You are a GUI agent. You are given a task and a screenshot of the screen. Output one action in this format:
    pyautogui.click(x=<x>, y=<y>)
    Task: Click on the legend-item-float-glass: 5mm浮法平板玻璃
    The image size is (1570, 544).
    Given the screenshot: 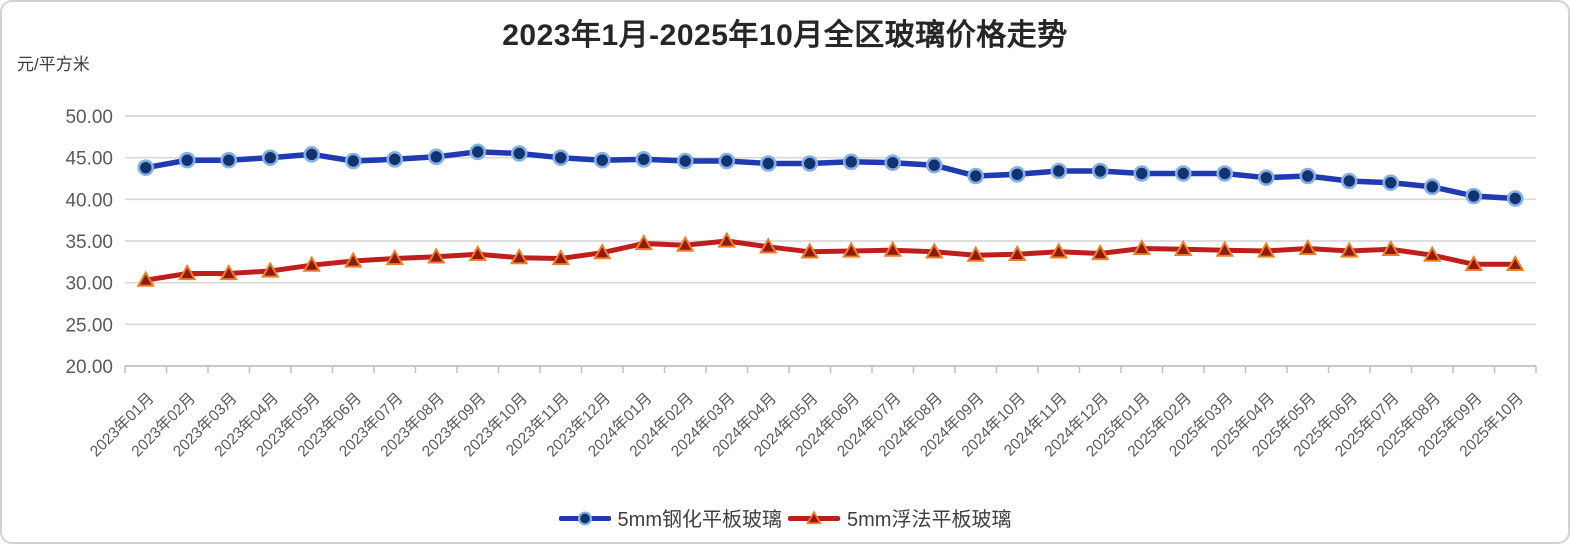 What is the action you would take?
    pyautogui.click(x=899, y=517)
    